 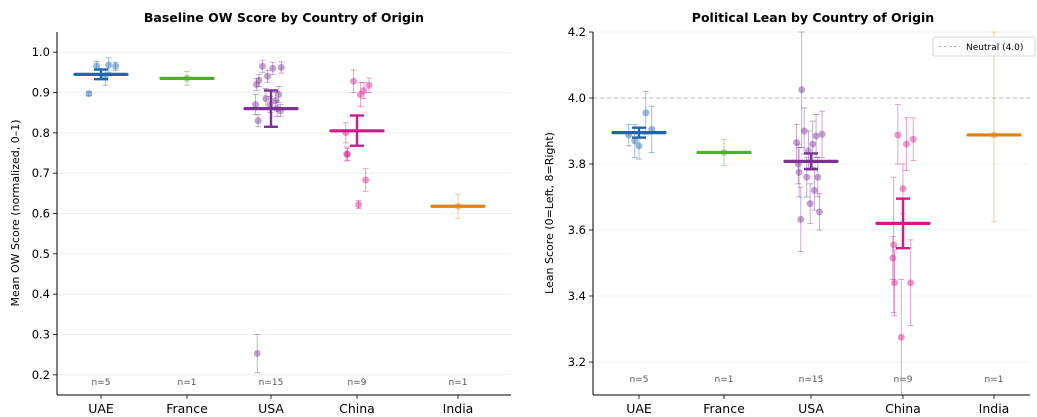 I want to click on y-tick-label: 0.6, so click(x=41, y=214).